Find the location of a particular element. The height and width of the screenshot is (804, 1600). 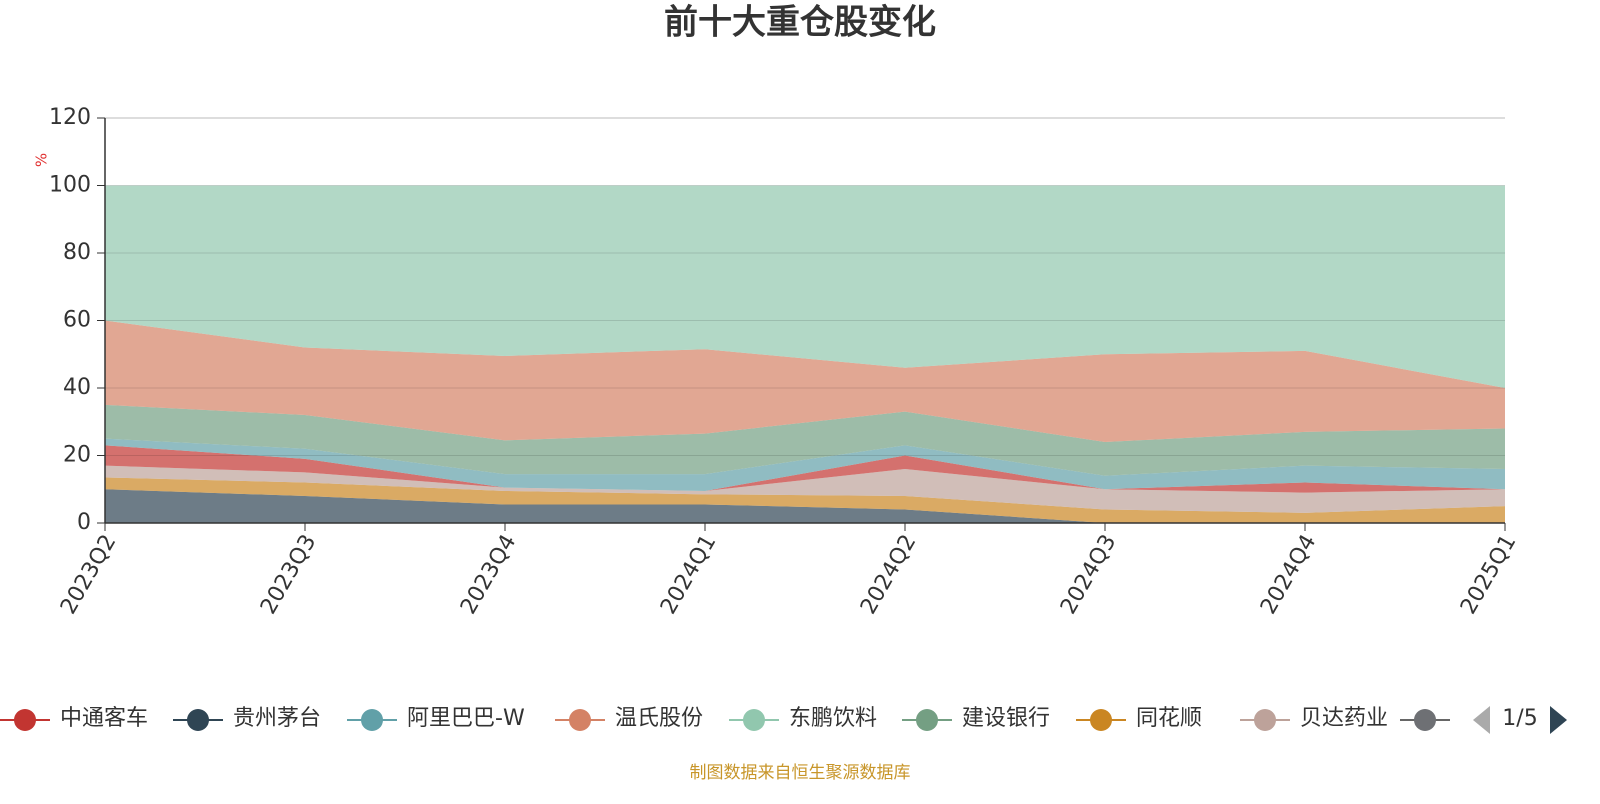

legend-label: 温氏股份 is located at coordinates (659, 718).